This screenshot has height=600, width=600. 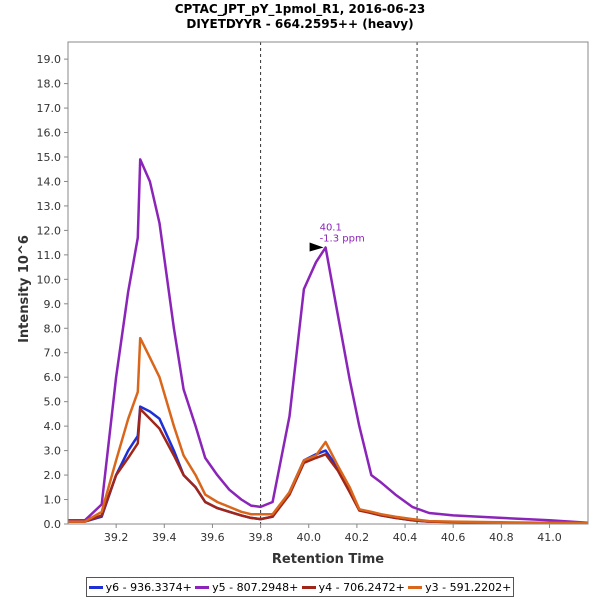 I want to click on y-tick-label: 4.0, so click(x=53, y=426).